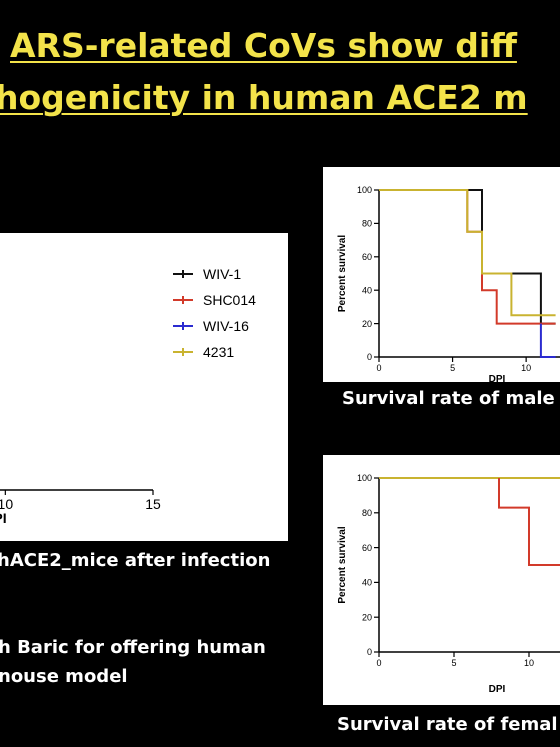 Image resolution: width=560 pixels, height=747 pixels. I want to click on caption-female: Survival rate of femal, so click(447, 724).